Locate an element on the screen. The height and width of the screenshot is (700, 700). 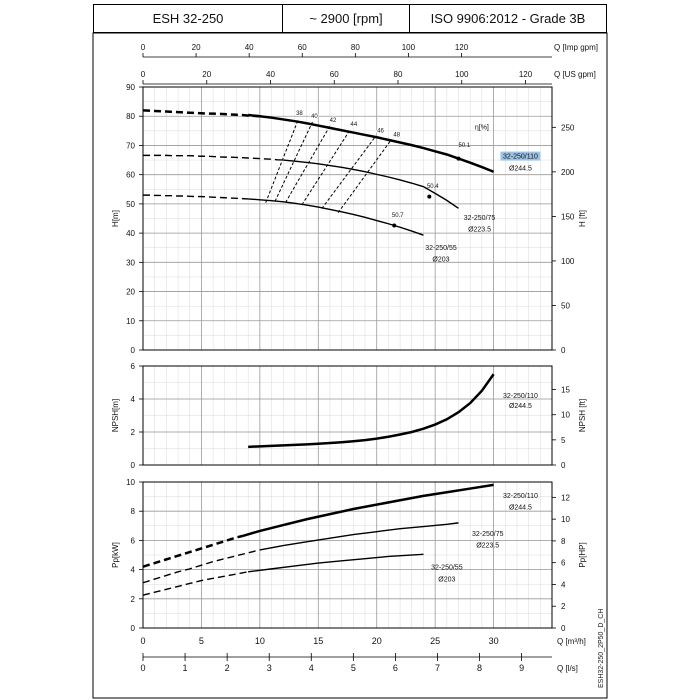
pp-series-0-line is located at coordinates (367, 510).